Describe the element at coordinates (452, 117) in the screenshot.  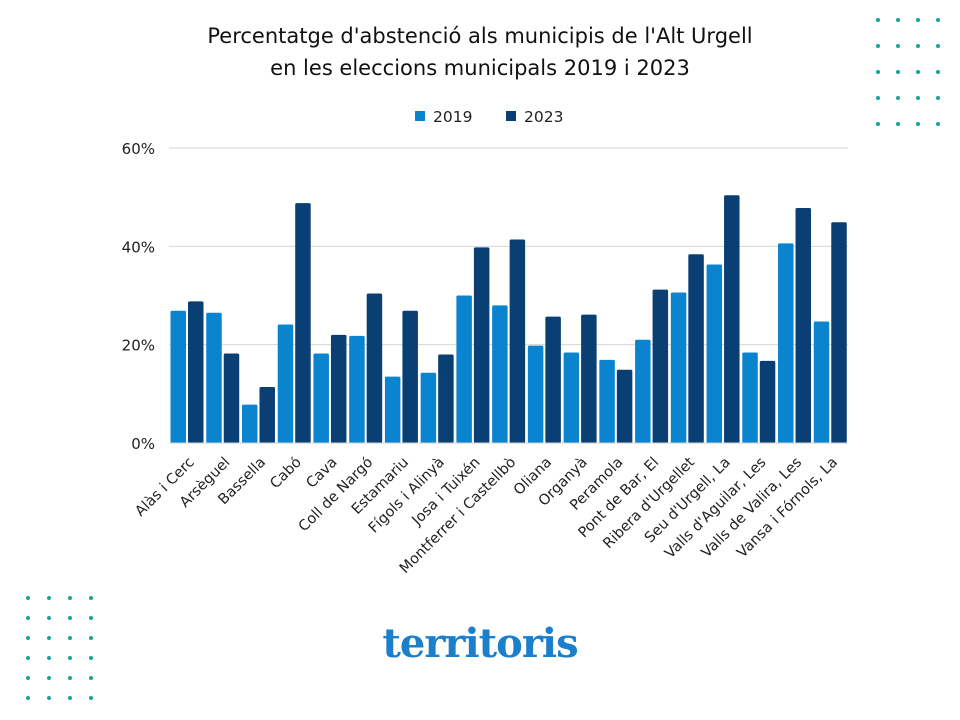
I see `legend-label-2019: 2019` at that location.